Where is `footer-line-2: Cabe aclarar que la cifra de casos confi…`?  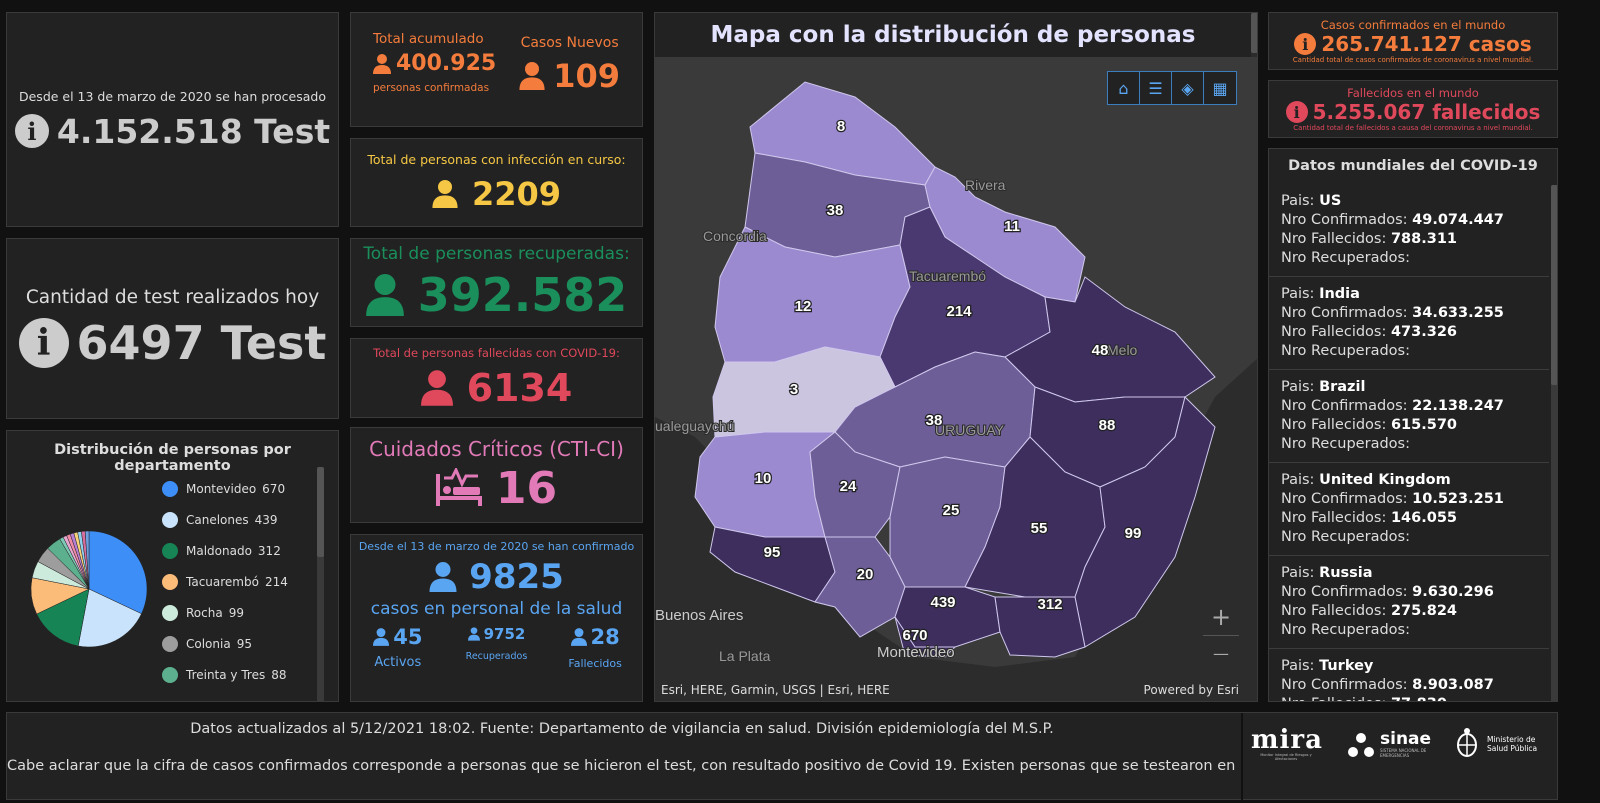 footer-line-2: Cabe aclarar que la cifra de casos confi… is located at coordinates (622, 766).